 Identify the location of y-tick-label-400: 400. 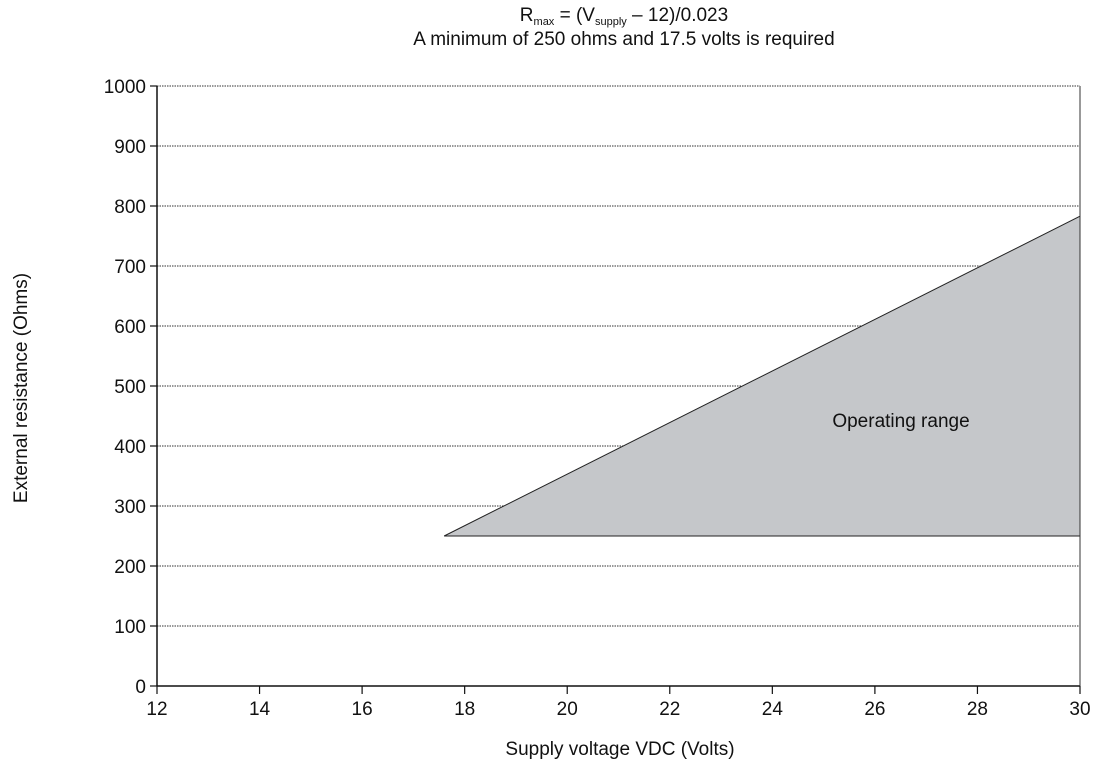
(130, 447).